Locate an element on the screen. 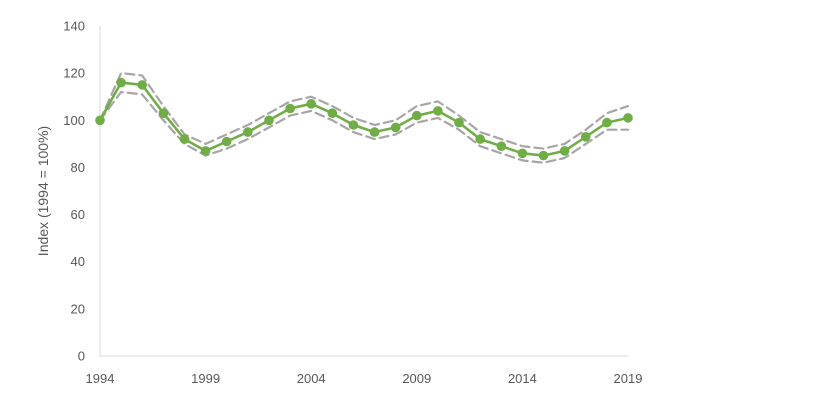  y-tick-labels: 0 20 40 60 80 100 120 140 is located at coordinates (74, 191).